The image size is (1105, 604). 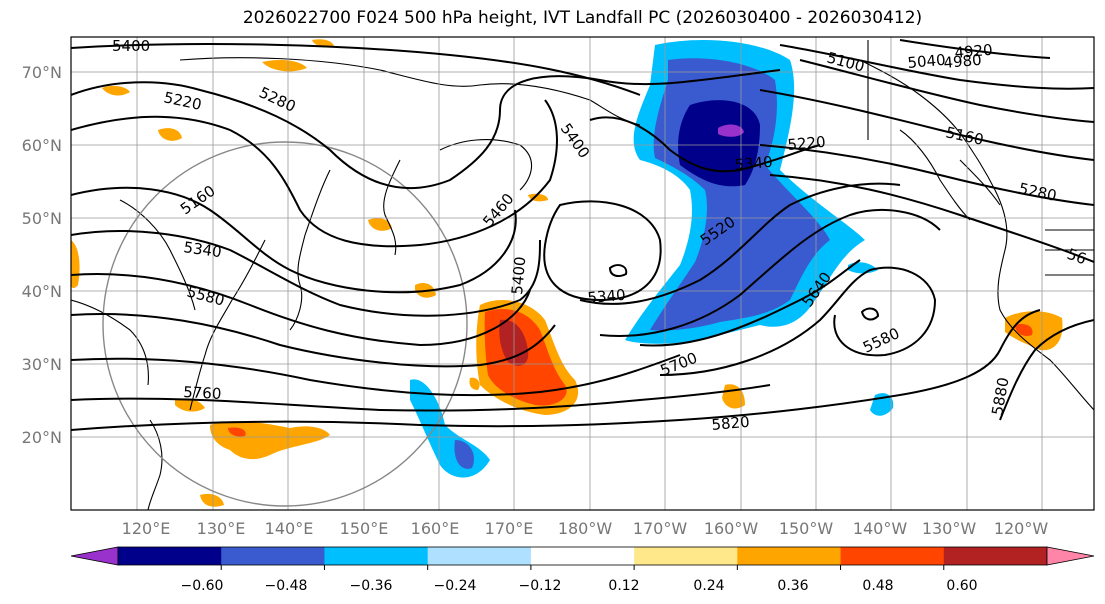 What do you see at coordinates (435, 528) in the screenshot?
I see `lon-label: 160°E` at bounding box center [435, 528].